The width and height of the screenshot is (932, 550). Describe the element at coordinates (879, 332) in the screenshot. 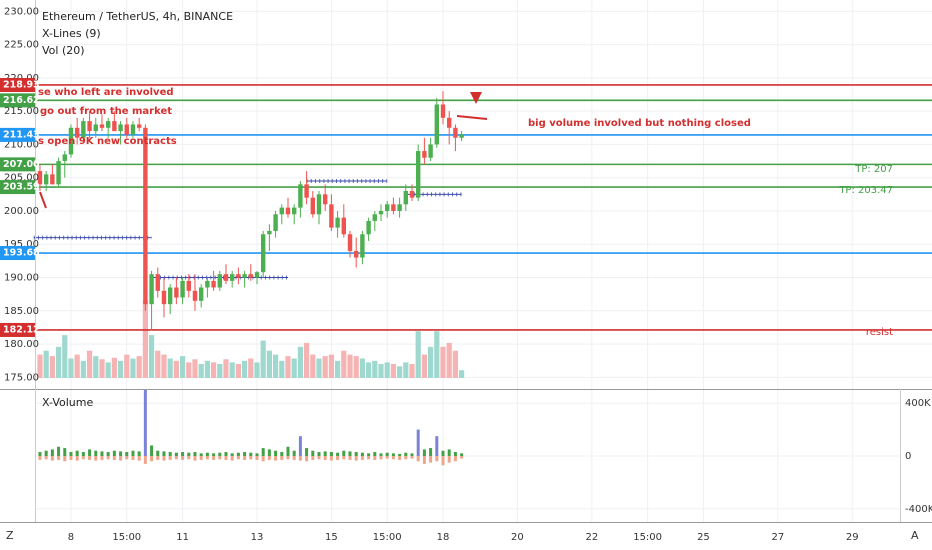

I see `annotation: resist` at that location.